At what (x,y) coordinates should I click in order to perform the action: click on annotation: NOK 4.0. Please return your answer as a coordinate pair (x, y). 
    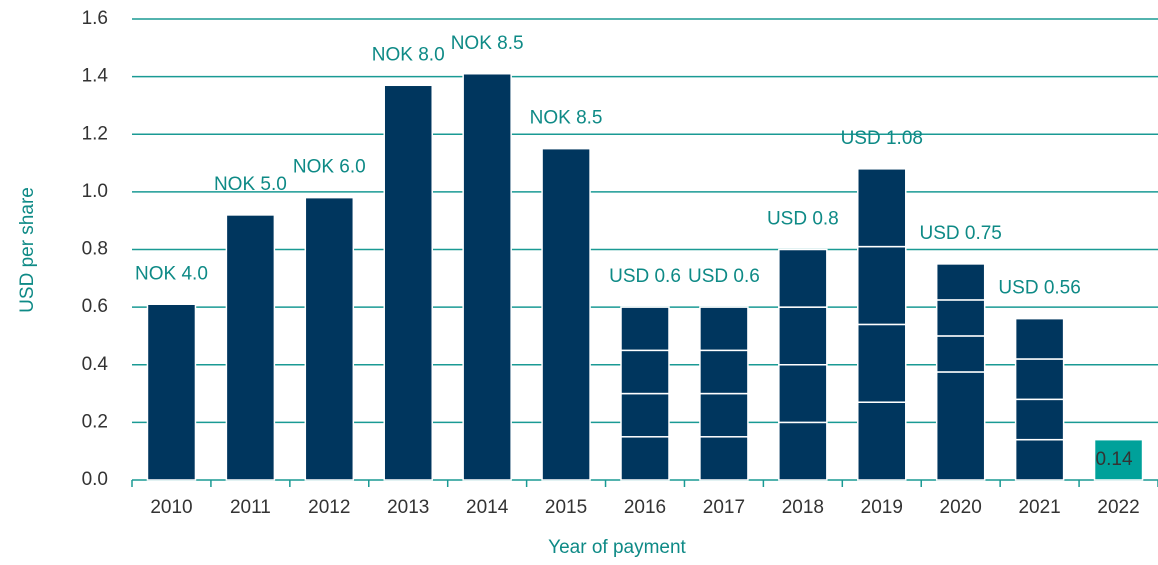
    Looking at the image, I should click on (171, 273).